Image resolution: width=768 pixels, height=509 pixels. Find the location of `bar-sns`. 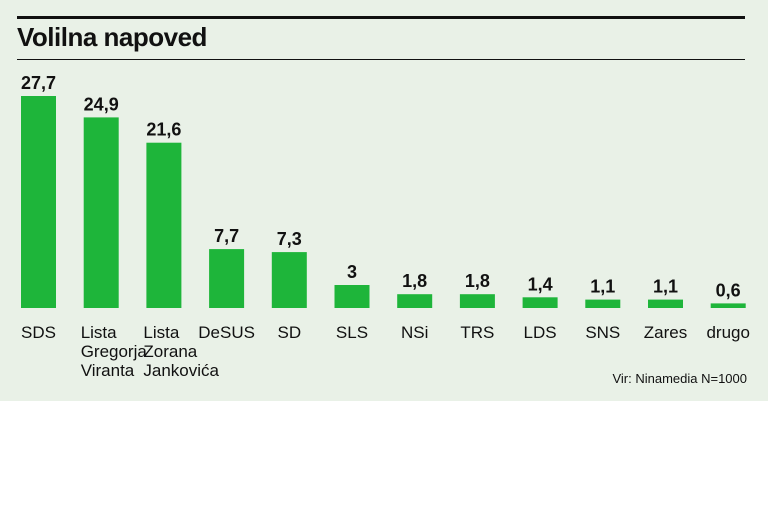

bar-sns is located at coordinates (603, 303).